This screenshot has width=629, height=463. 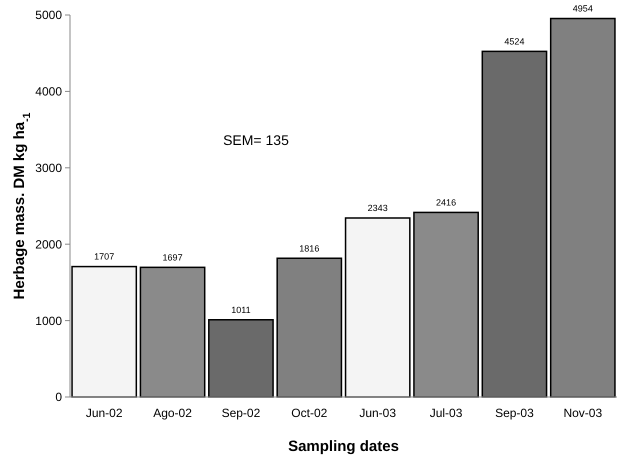 What do you see at coordinates (309, 413) in the screenshot?
I see `x-tick-label: Oct-02` at bounding box center [309, 413].